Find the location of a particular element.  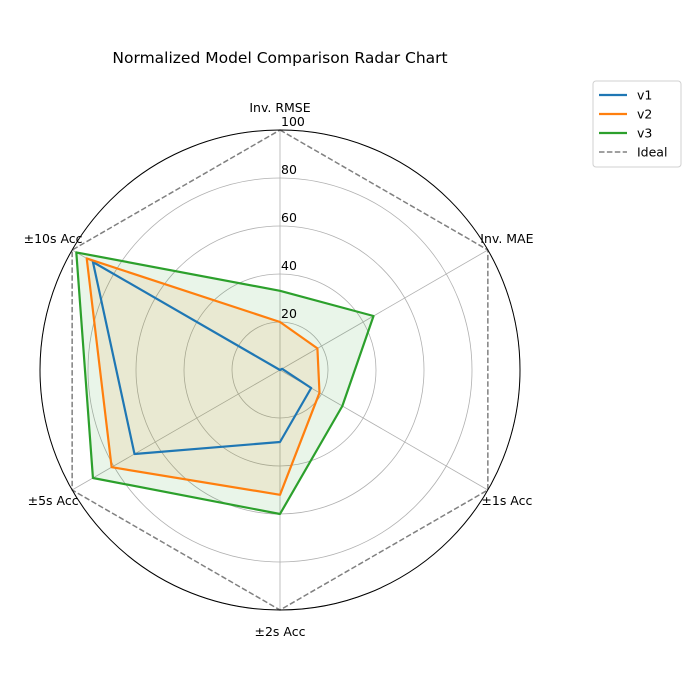

legend-label-v2: v2 is located at coordinates (644, 114).